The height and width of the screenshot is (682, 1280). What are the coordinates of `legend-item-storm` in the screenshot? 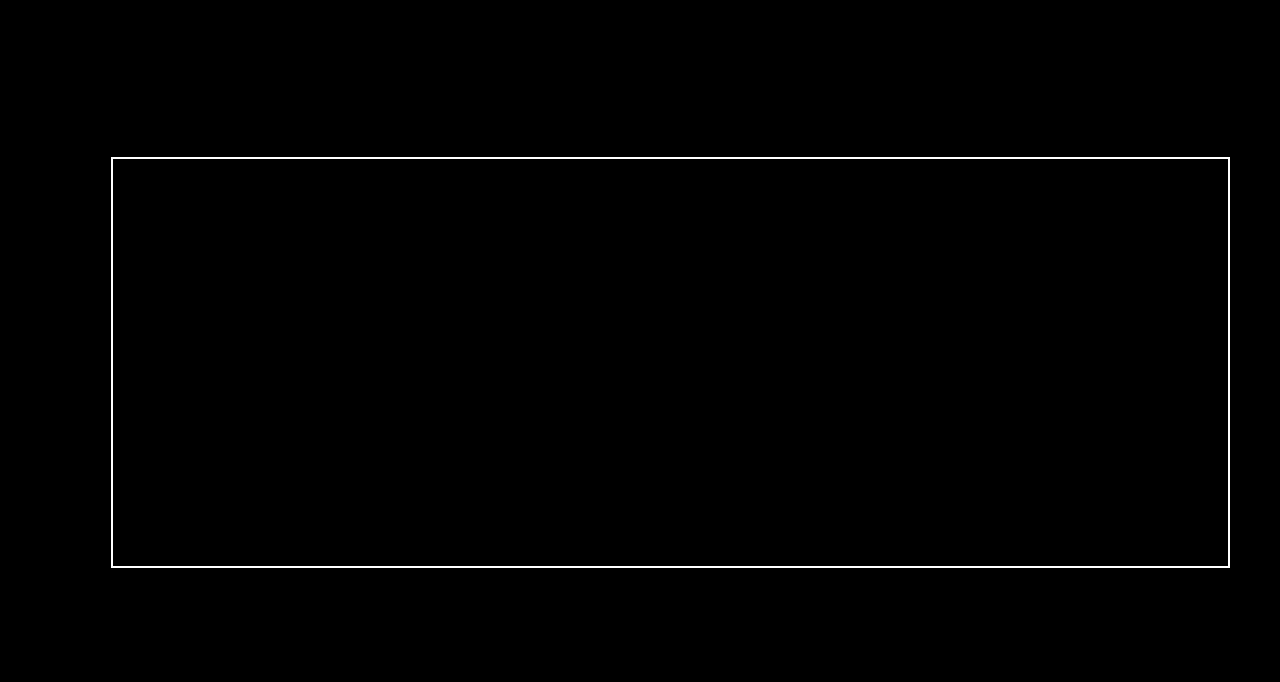 It's located at (637, 126).